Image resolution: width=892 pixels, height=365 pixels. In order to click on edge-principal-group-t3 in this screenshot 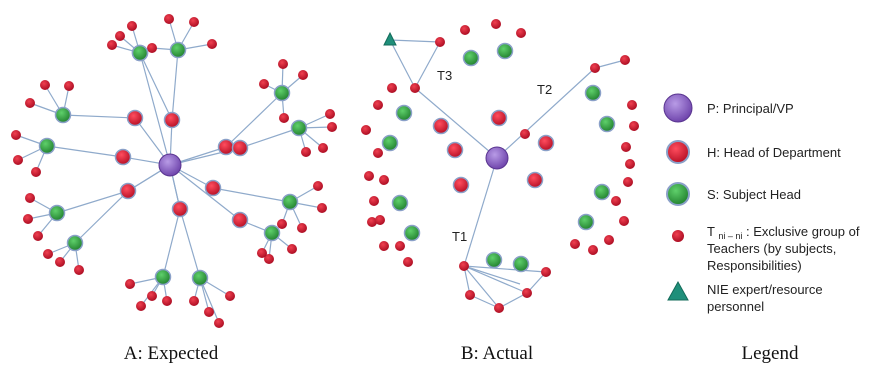, I will do `click(456, 123)`.